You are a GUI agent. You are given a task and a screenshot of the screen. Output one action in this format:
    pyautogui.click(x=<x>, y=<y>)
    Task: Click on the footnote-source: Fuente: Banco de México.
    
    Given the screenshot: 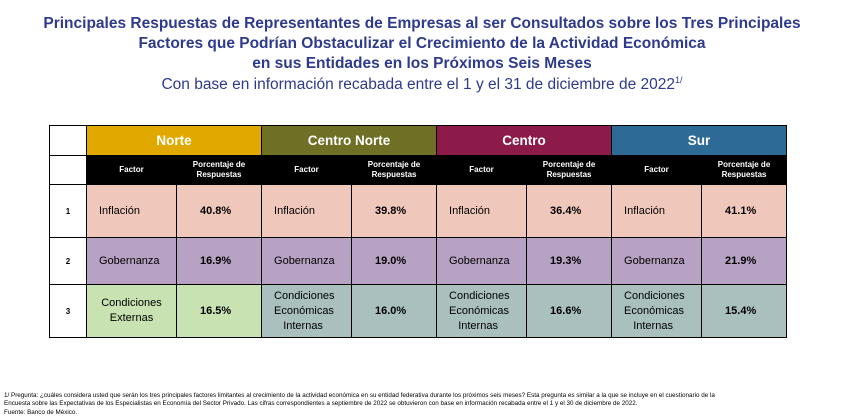 What is the action you would take?
    pyautogui.click(x=41, y=412)
    